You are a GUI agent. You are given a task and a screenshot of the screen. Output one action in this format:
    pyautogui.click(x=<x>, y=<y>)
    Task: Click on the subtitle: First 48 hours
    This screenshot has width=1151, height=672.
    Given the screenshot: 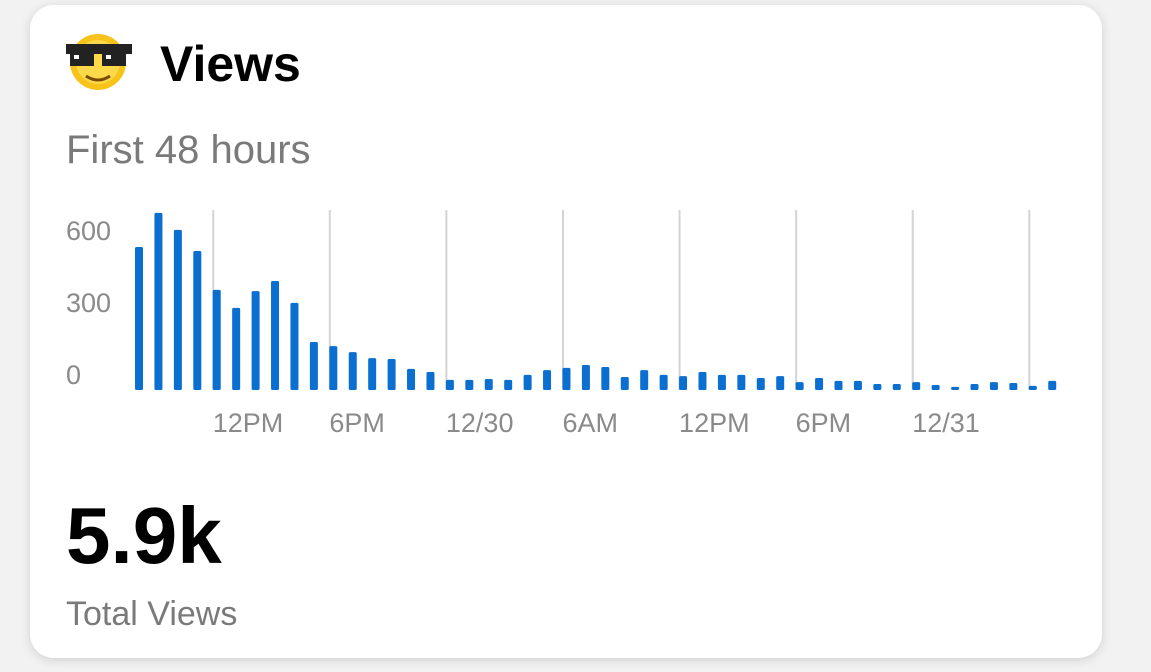 What is the action you would take?
    pyautogui.click(x=188, y=150)
    